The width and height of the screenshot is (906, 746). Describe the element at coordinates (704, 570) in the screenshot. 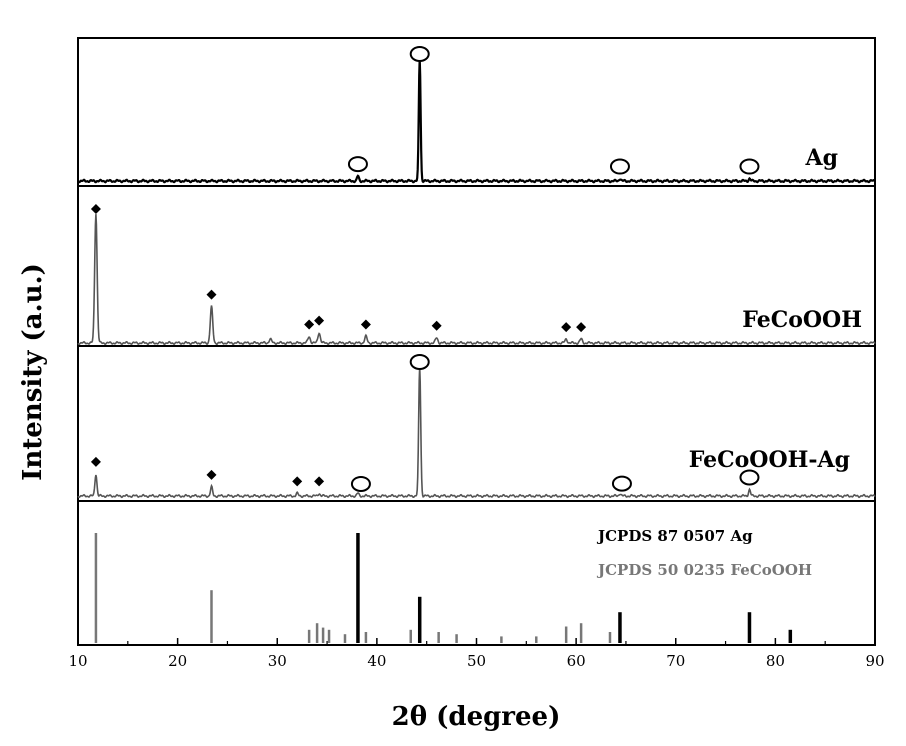

I see `ref-label-fecoooh: JCPDS 50 0235 FeCoOOH` at that location.